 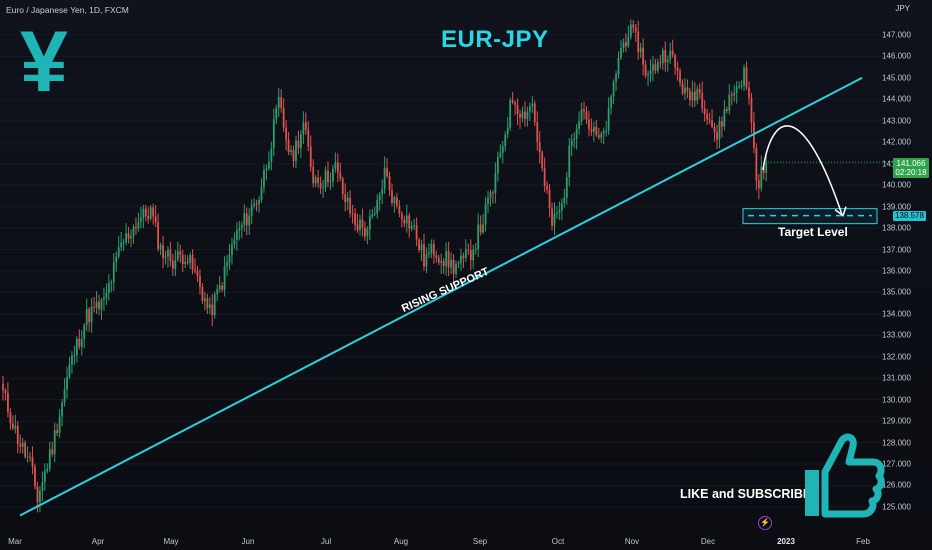 What do you see at coordinates (896, 292) in the screenshot?
I see `price-tick-label: 135.000` at bounding box center [896, 292].